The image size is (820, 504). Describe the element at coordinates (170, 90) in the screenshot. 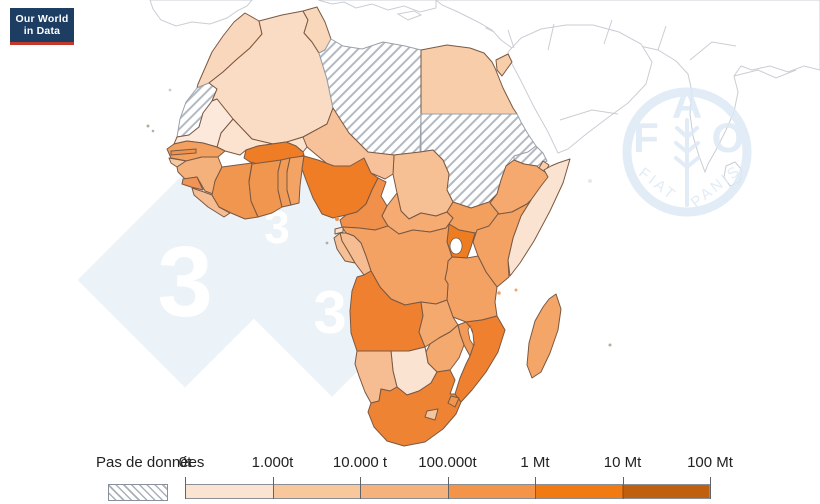

I see `island-canary` at that location.